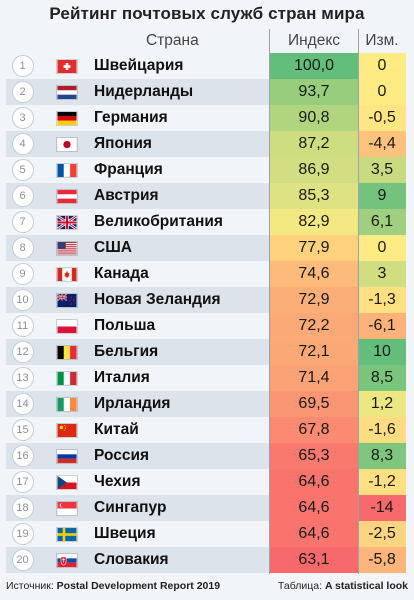 Image resolution: width=414 pixels, height=600 pixels. I want to click on flag-japan-icon, so click(67, 144).